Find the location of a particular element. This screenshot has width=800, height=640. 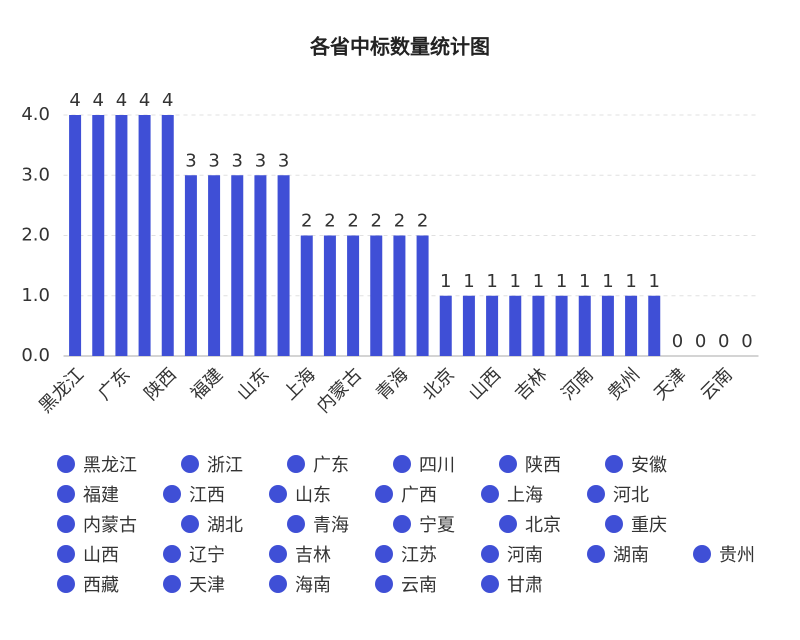

legend-item: 福建 is located at coordinates (88, 494).